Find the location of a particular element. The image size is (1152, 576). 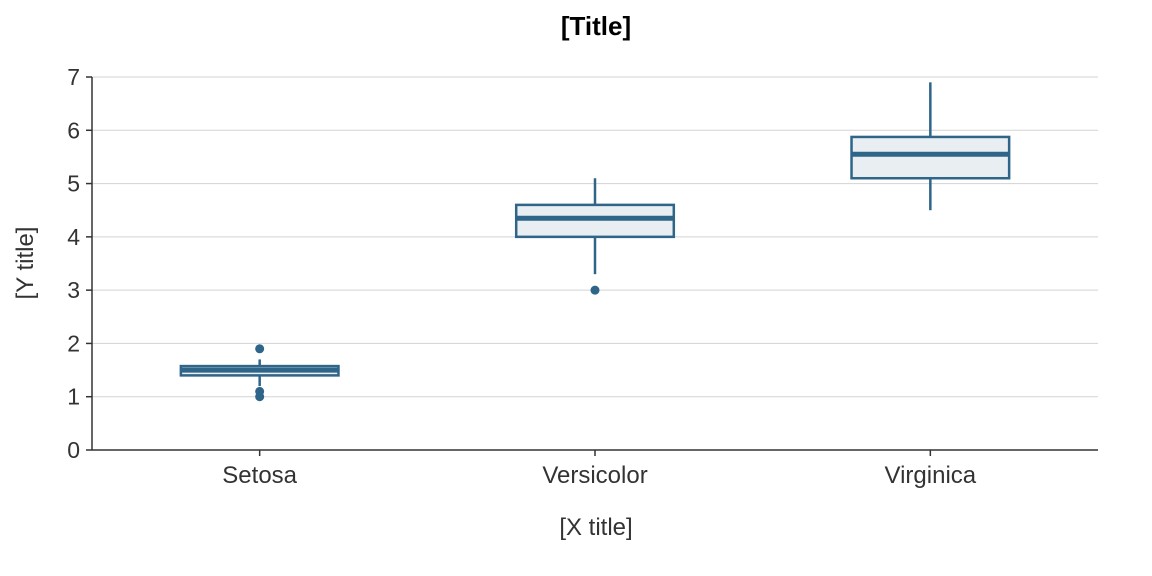

y-tick-label: 5 is located at coordinates (73, 184).